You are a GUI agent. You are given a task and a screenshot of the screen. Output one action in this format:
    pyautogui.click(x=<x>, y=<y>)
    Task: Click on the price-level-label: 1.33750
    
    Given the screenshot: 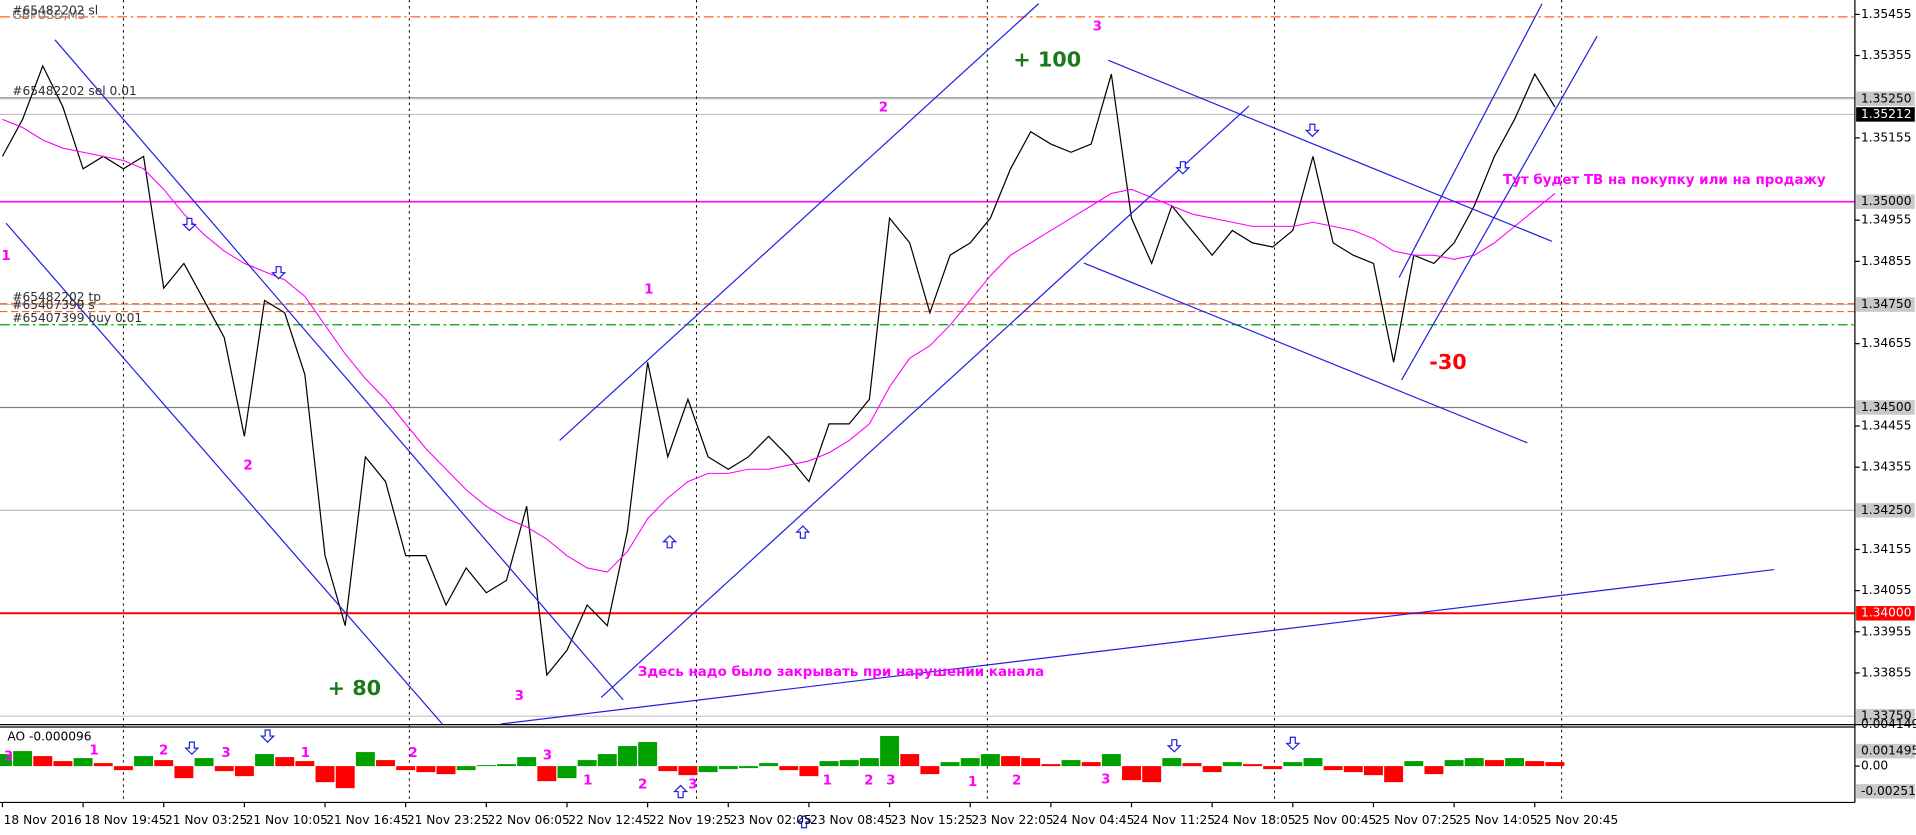 What is the action you would take?
    pyautogui.click(x=1886, y=716)
    